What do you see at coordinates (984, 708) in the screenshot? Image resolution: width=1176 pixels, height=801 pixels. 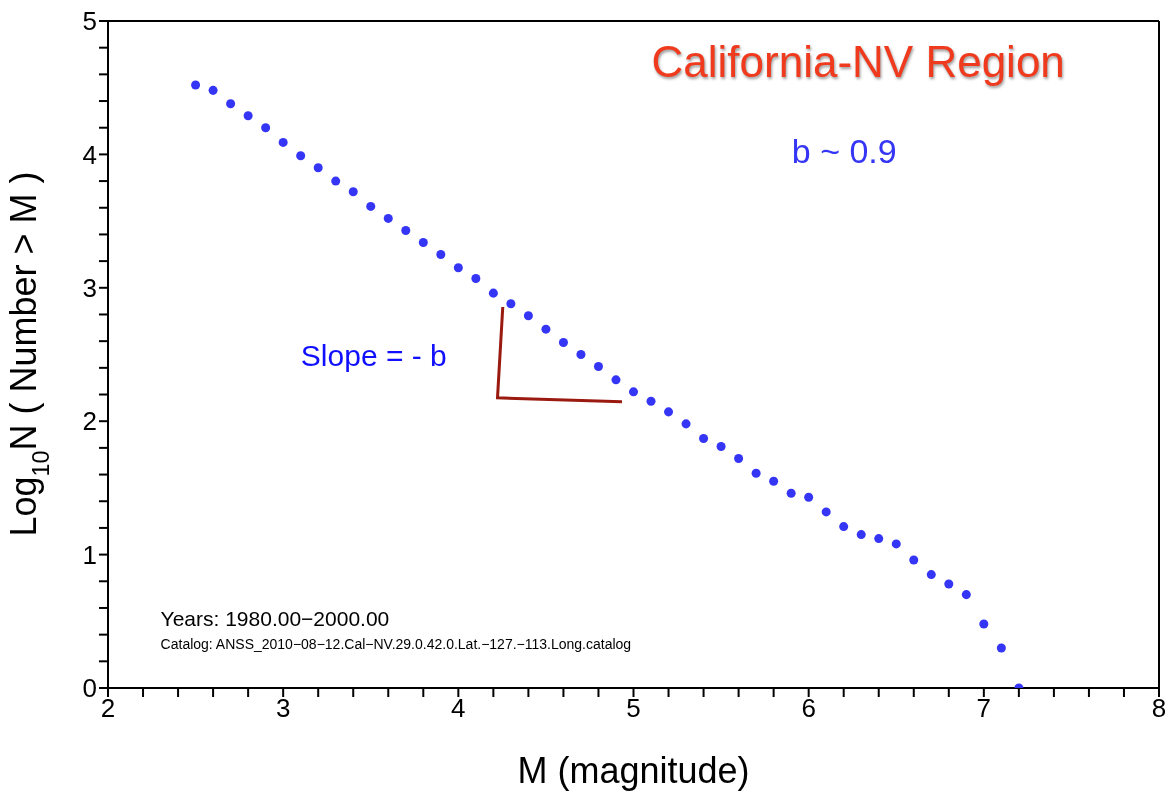 I see `x-tick-label: 7` at bounding box center [984, 708].